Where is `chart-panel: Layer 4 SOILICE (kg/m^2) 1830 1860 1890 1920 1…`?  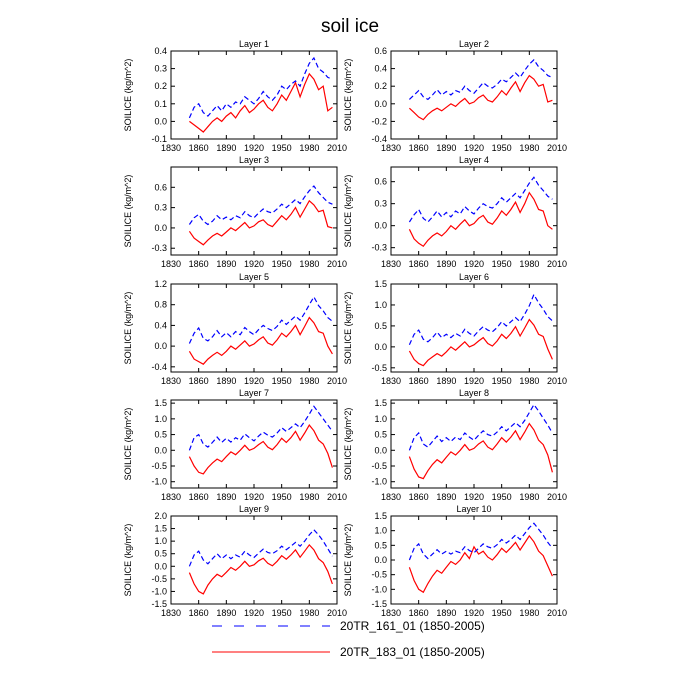 chart-panel: Layer 4 SOILICE (kg/m^2) 1830 1860 1890 1920 1… is located at coordinates (455, 212).